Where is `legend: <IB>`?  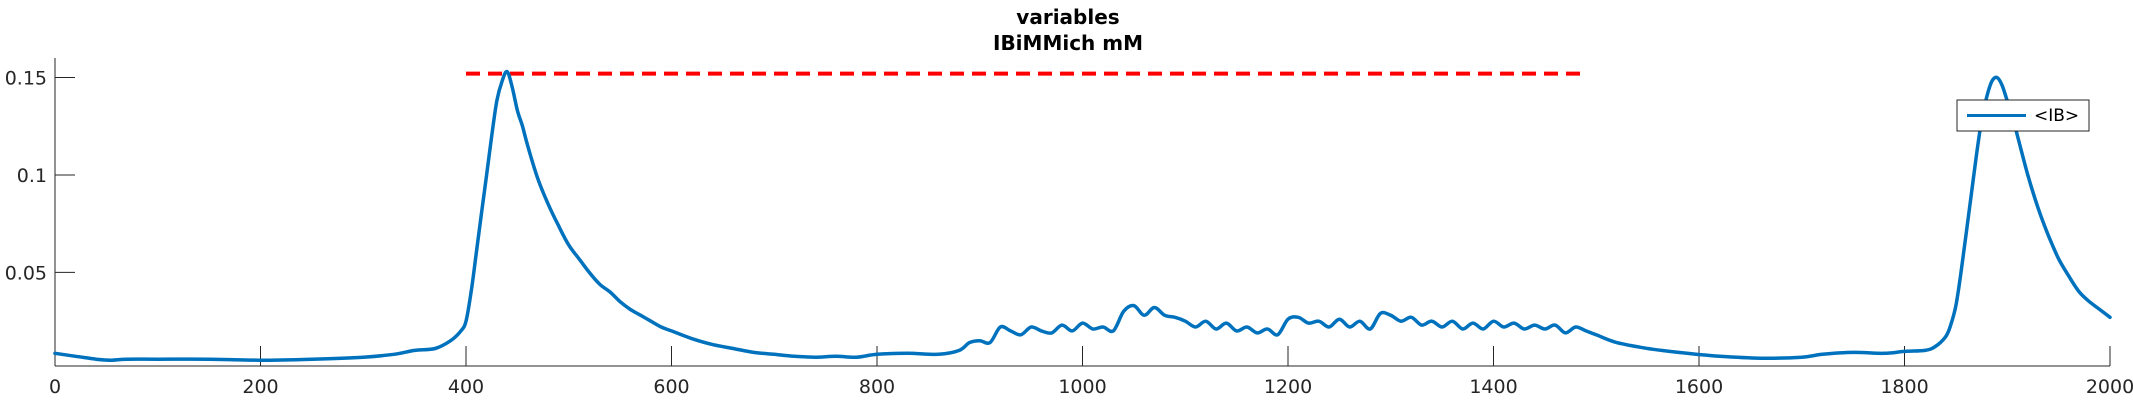
legend: <IB> is located at coordinates (2023, 115).